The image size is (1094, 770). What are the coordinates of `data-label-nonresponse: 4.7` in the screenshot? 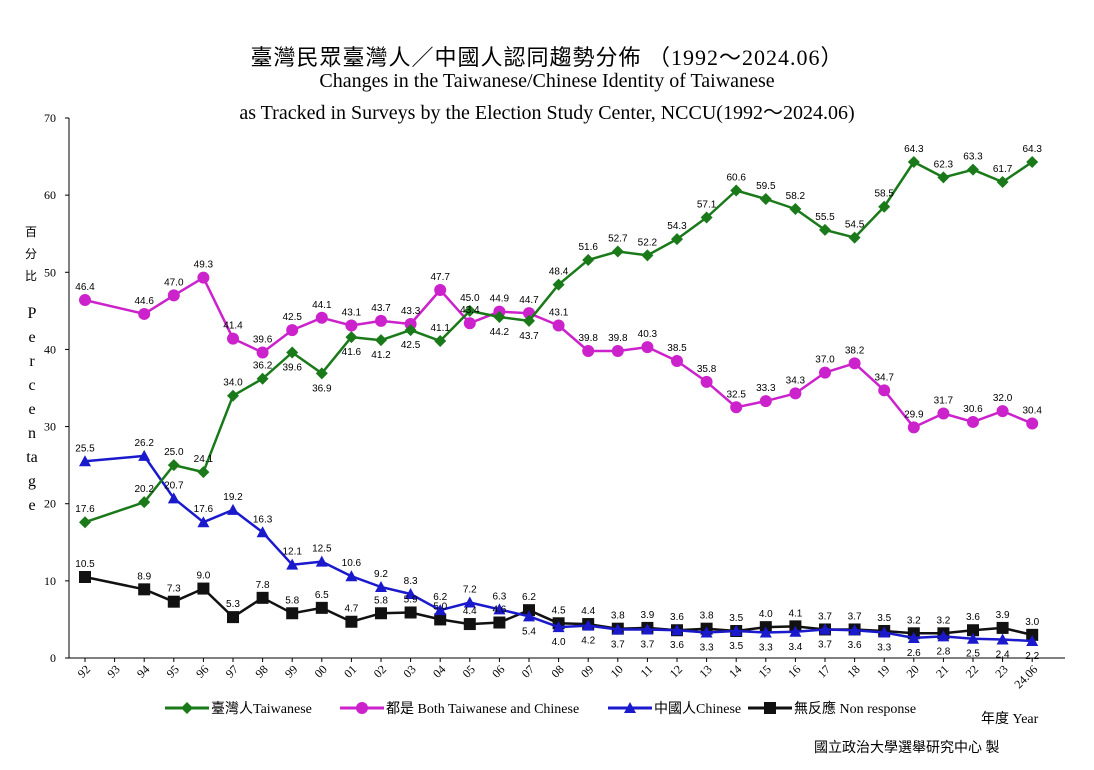 It's located at (351, 609).